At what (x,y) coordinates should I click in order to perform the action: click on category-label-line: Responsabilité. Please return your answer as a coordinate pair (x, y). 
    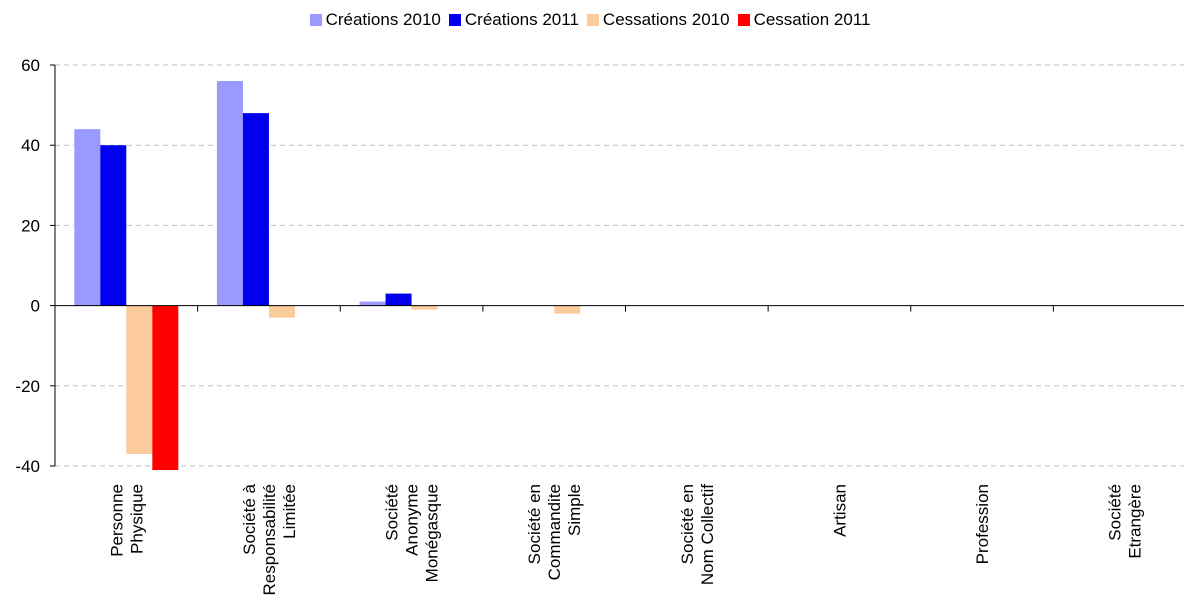
    Looking at the image, I should click on (269, 540).